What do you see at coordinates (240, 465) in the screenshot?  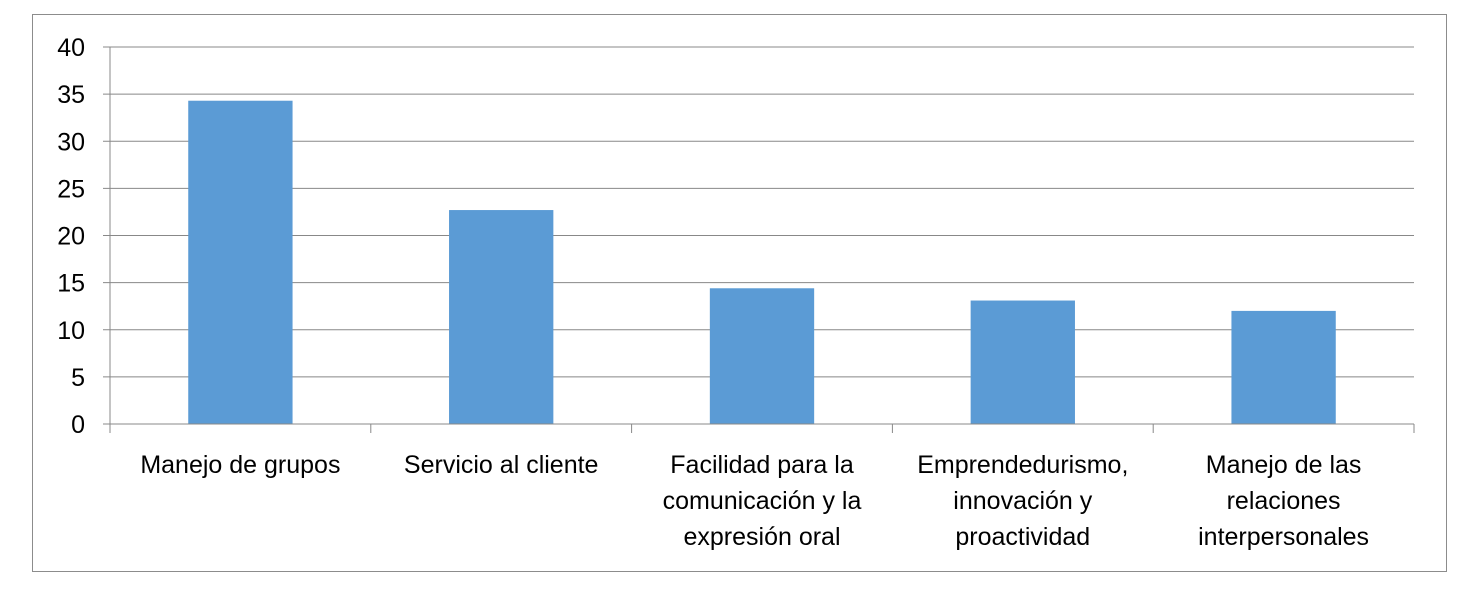 I see `x-category-label: Manejo de grupos` at bounding box center [240, 465].